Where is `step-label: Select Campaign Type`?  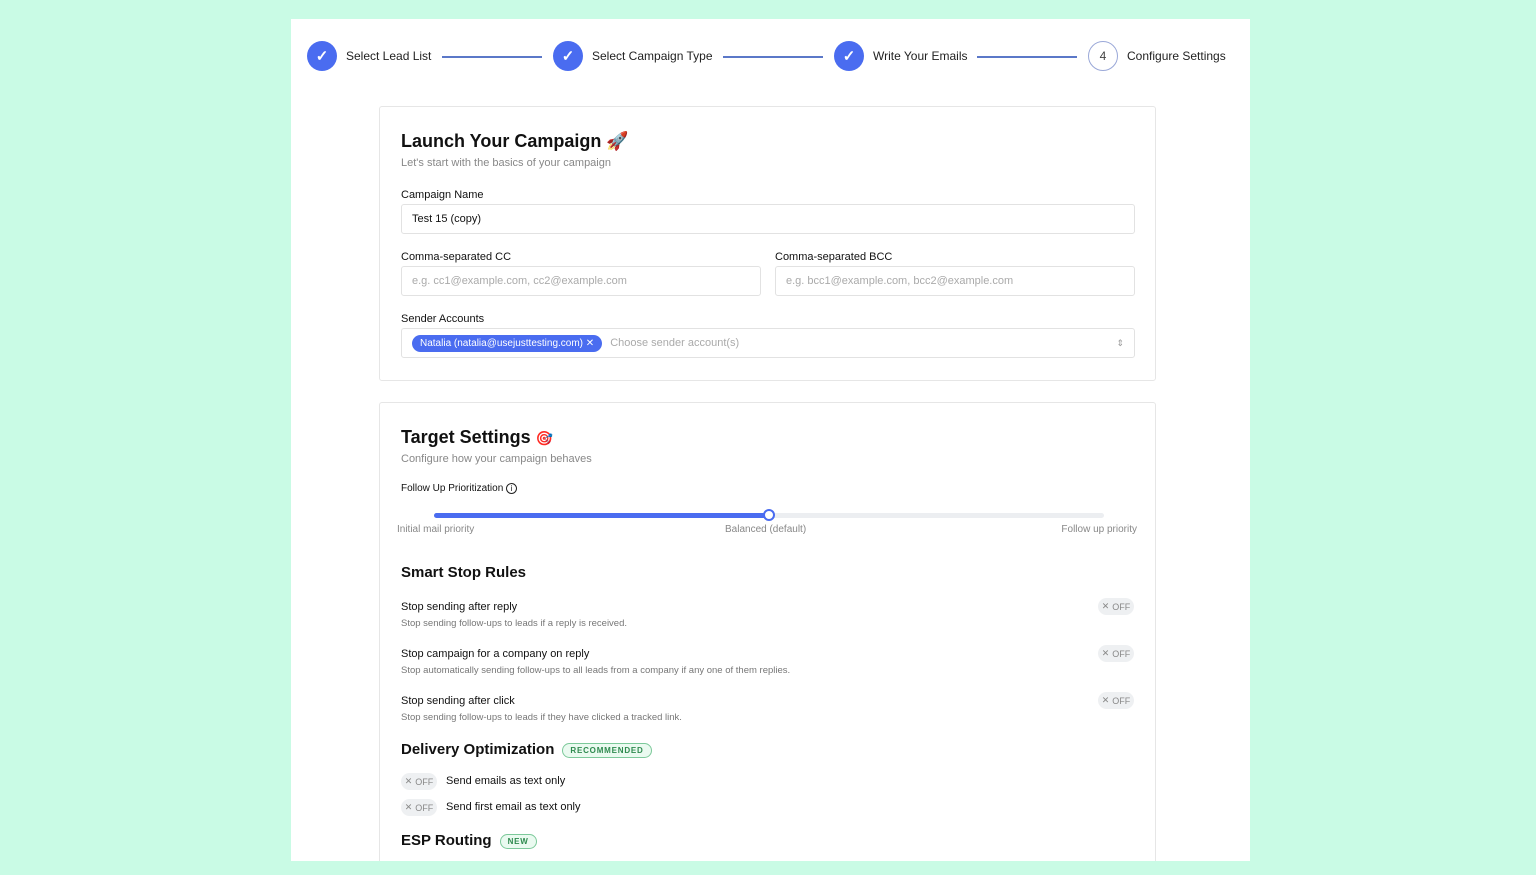 step-label: Select Campaign Type is located at coordinates (652, 56).